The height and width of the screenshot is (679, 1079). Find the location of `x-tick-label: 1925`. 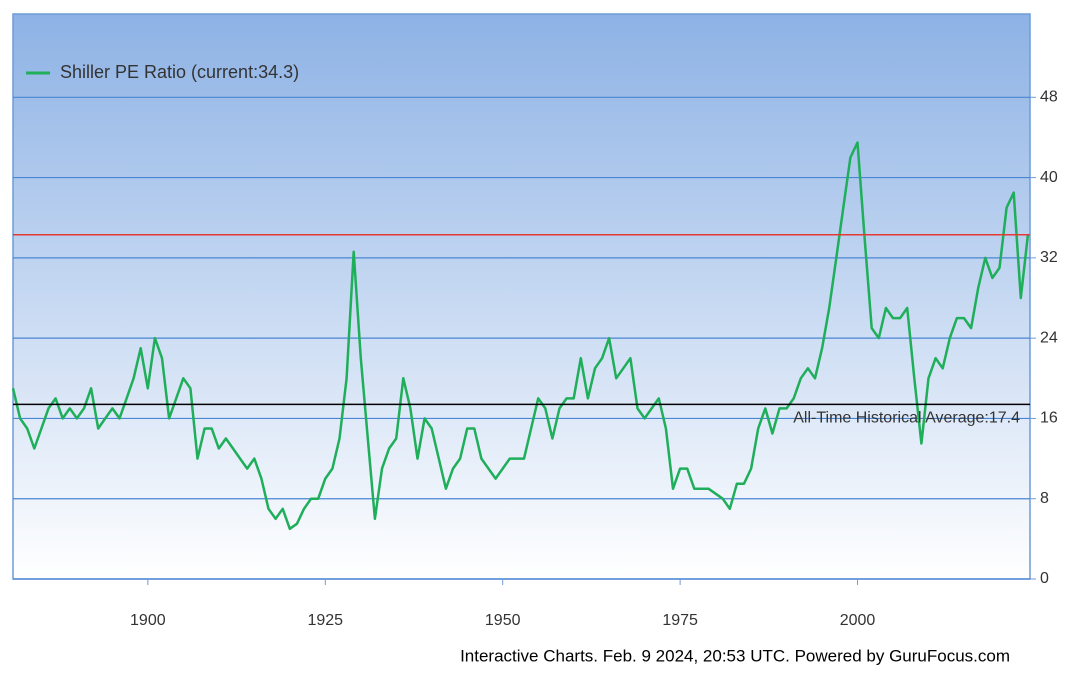

x-tick-label: 1925 is located at coordinates (325, 620).